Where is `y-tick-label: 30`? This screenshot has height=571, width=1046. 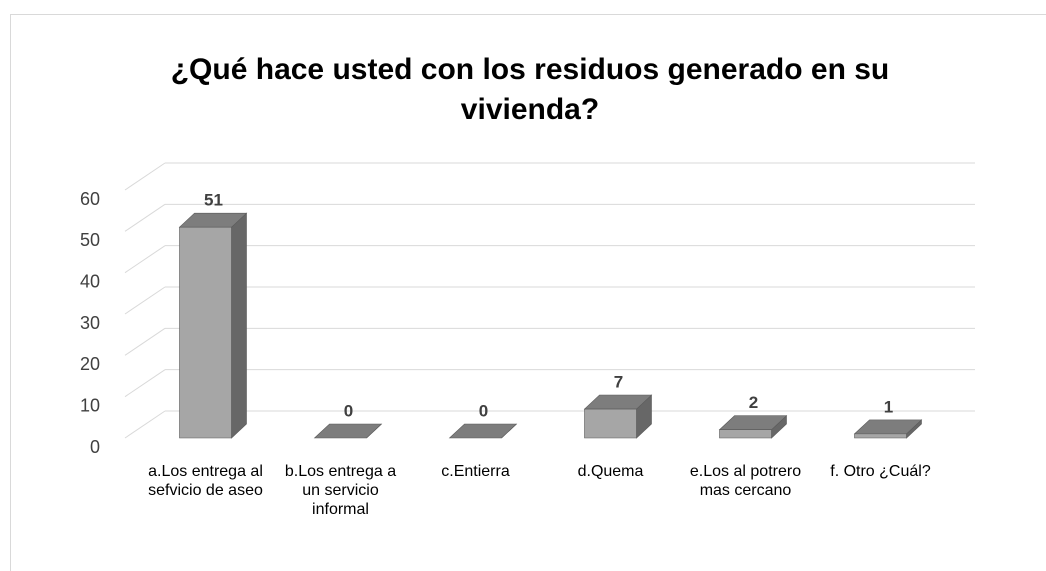
y-tick-label: 30 is located at coordinates (90, 323).